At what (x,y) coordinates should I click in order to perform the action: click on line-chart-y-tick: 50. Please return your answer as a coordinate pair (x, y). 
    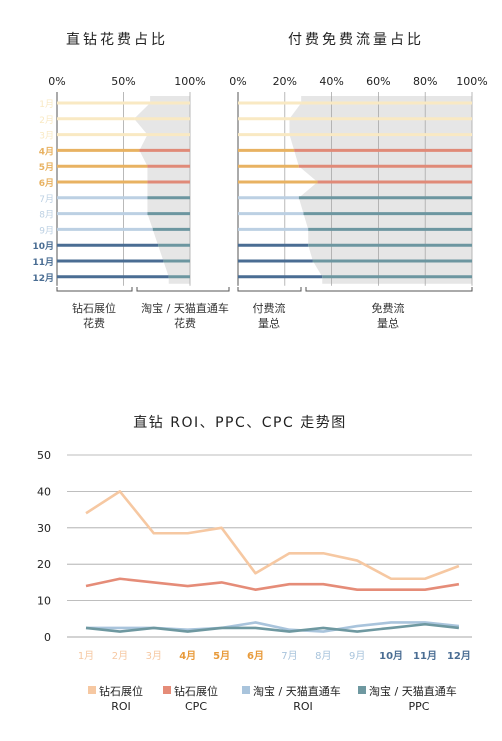
    Looking at the image, I should click on (44, 455).